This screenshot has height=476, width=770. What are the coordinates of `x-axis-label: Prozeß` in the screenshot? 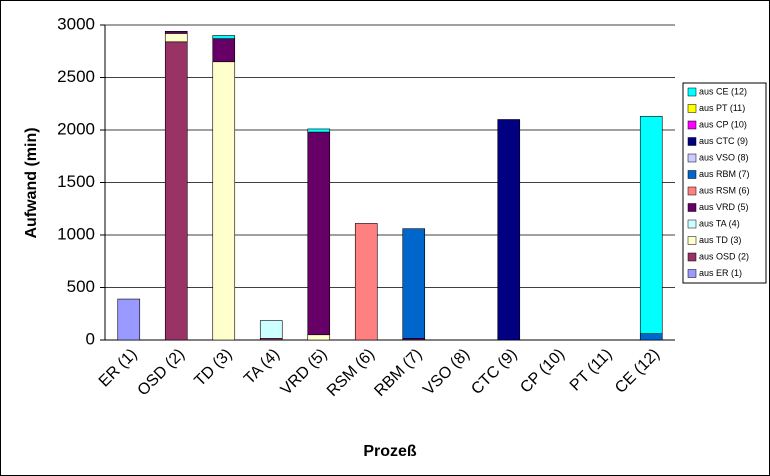 It's located at (390, 451).